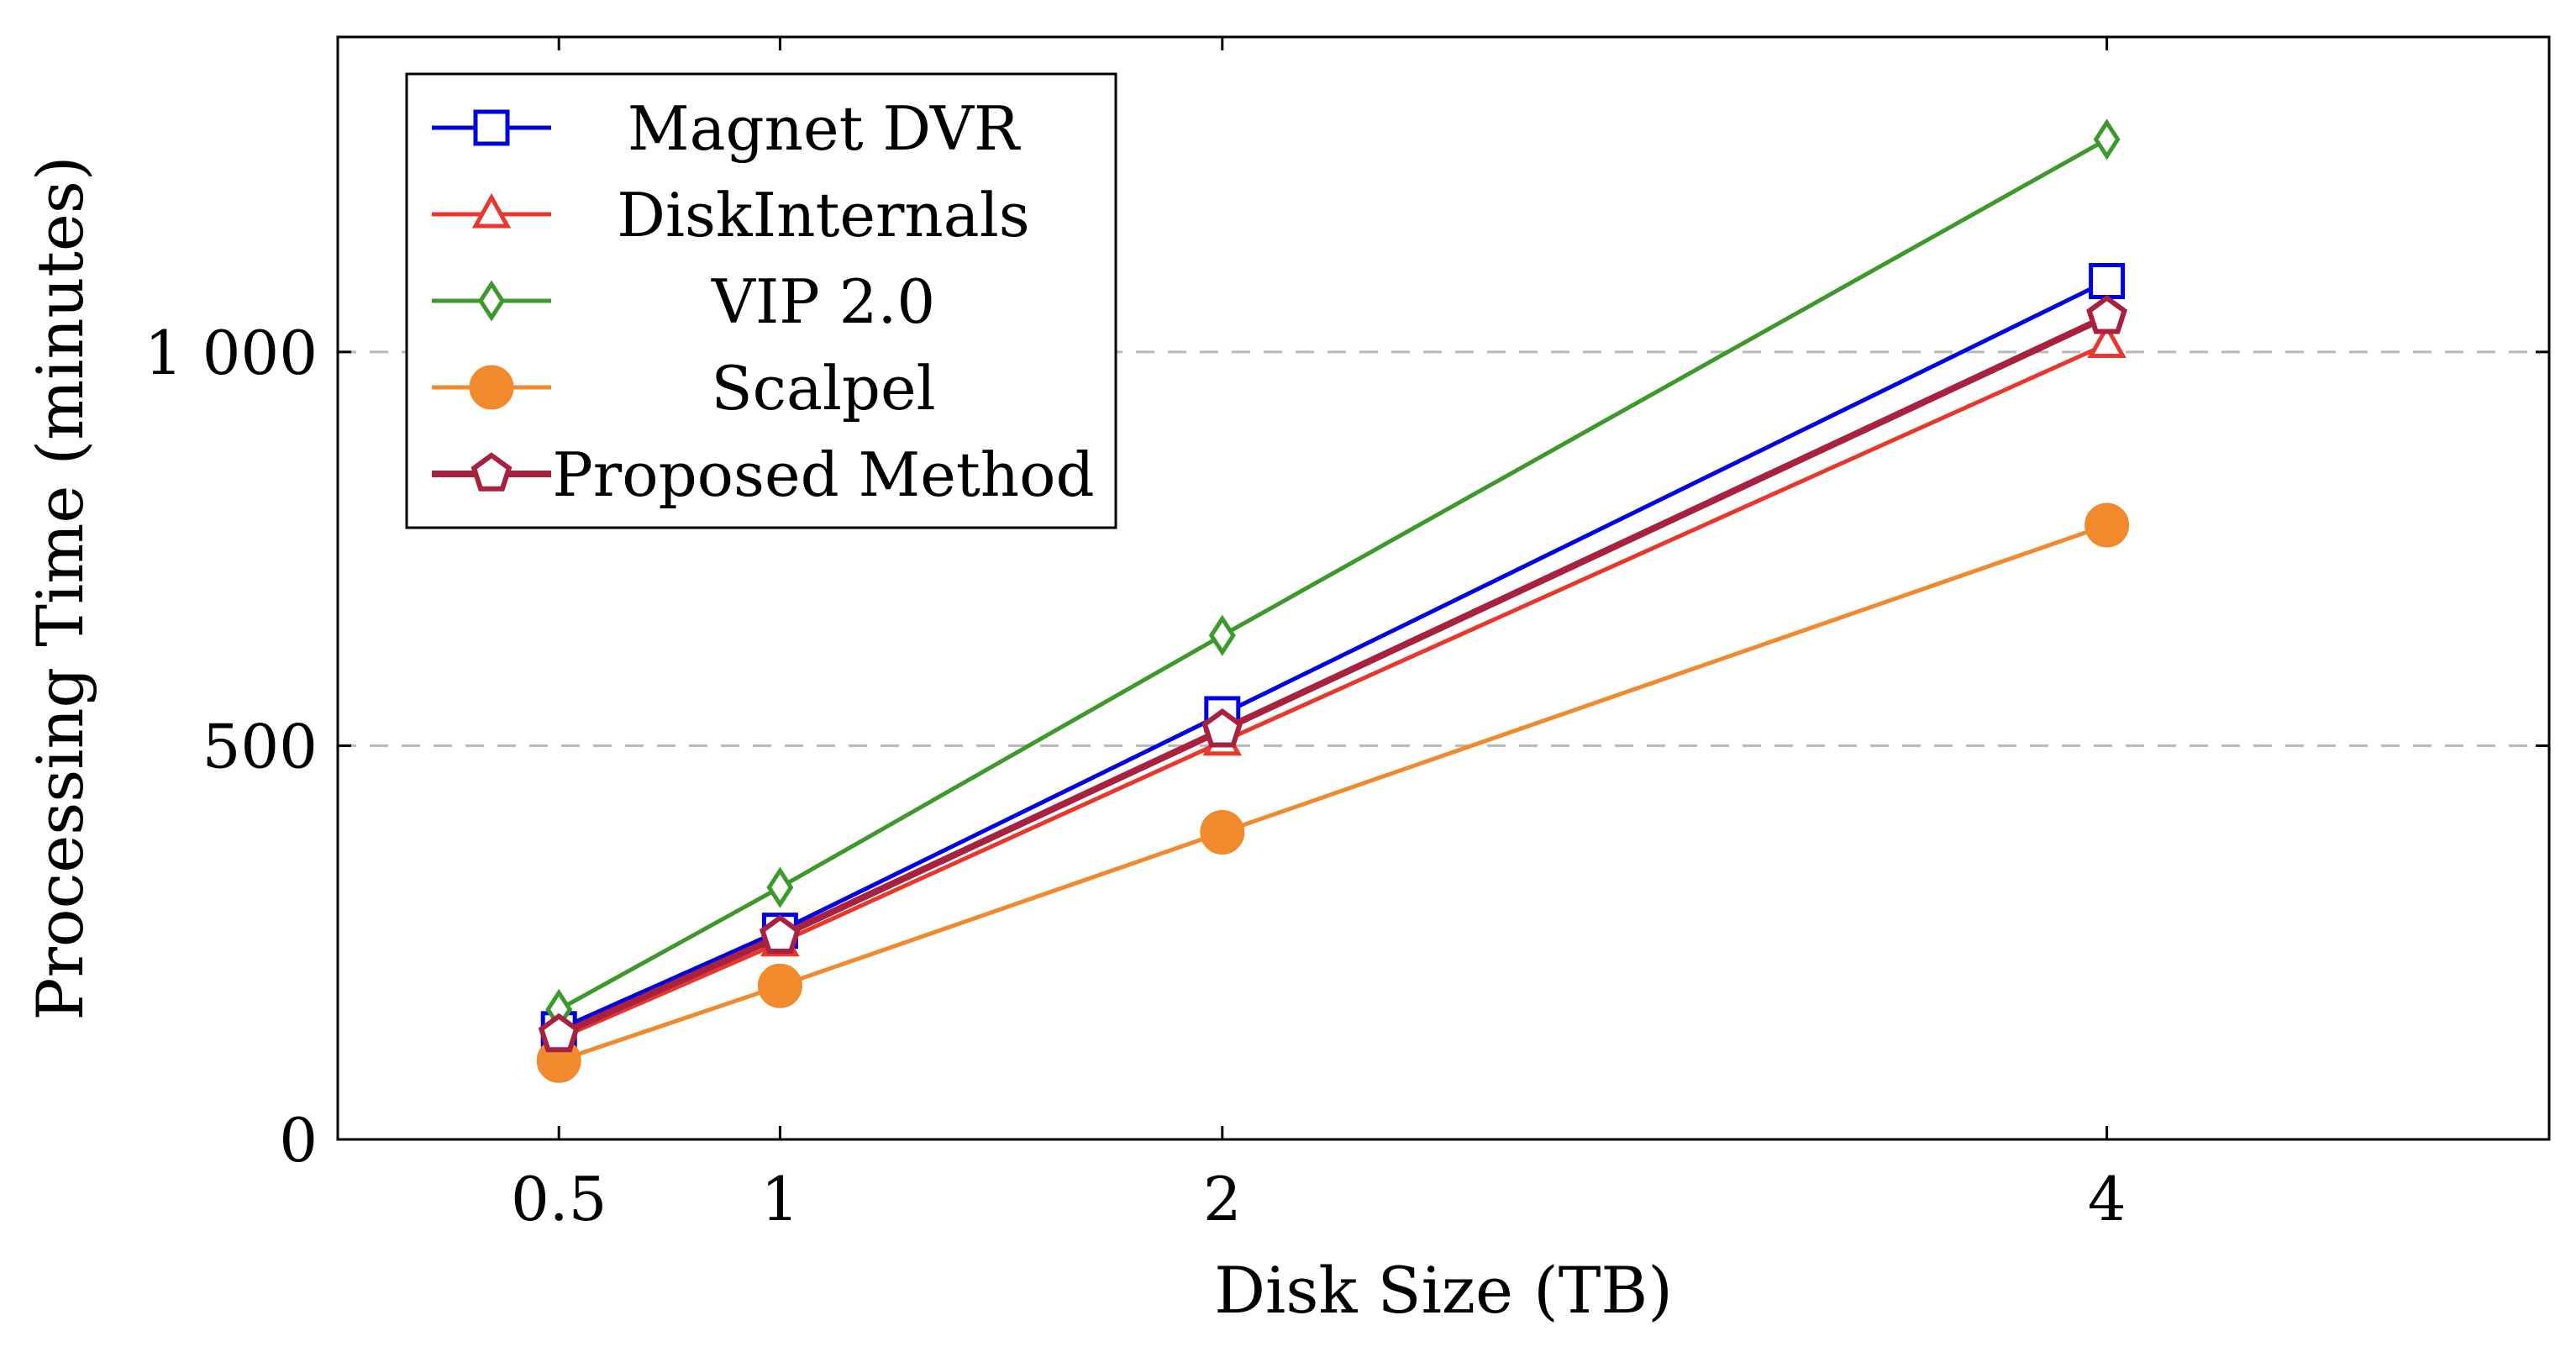 The image size is (2576, 1352). I want to click on legend-label: Magnet DVR, so click(824, 128).